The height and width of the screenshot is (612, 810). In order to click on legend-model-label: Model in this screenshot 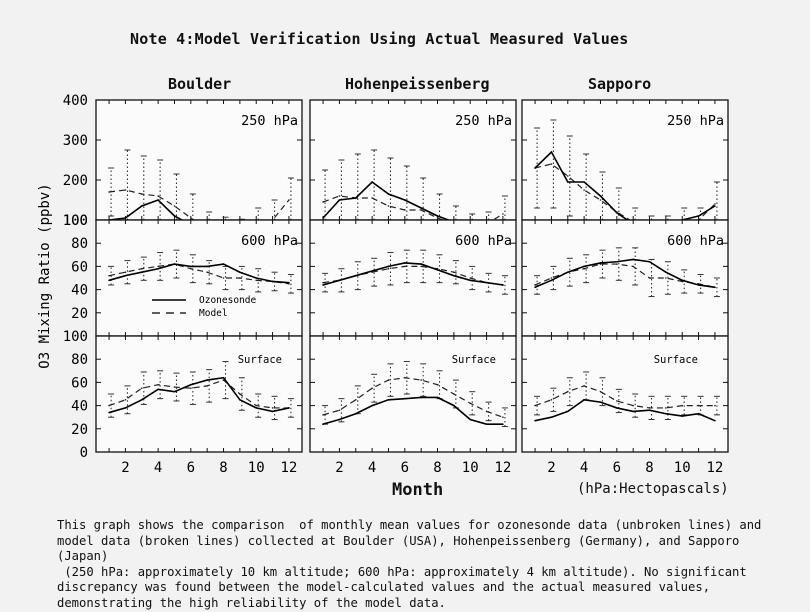, I will do `click(213, 313)`.